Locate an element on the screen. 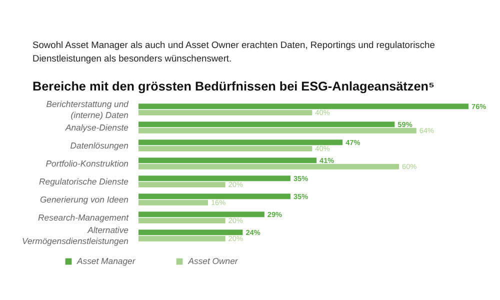 This screenshot has width=500, height=300. y-tick-label: Datenlösungen is located at coordinates (99, 145).